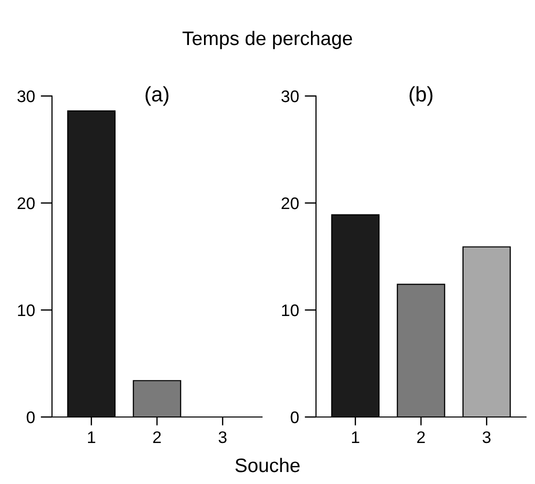 Image resolution: width=535 pixels, height=484 pixels. I want to click on chart-title: Temps de perchage, so click(267, 40).